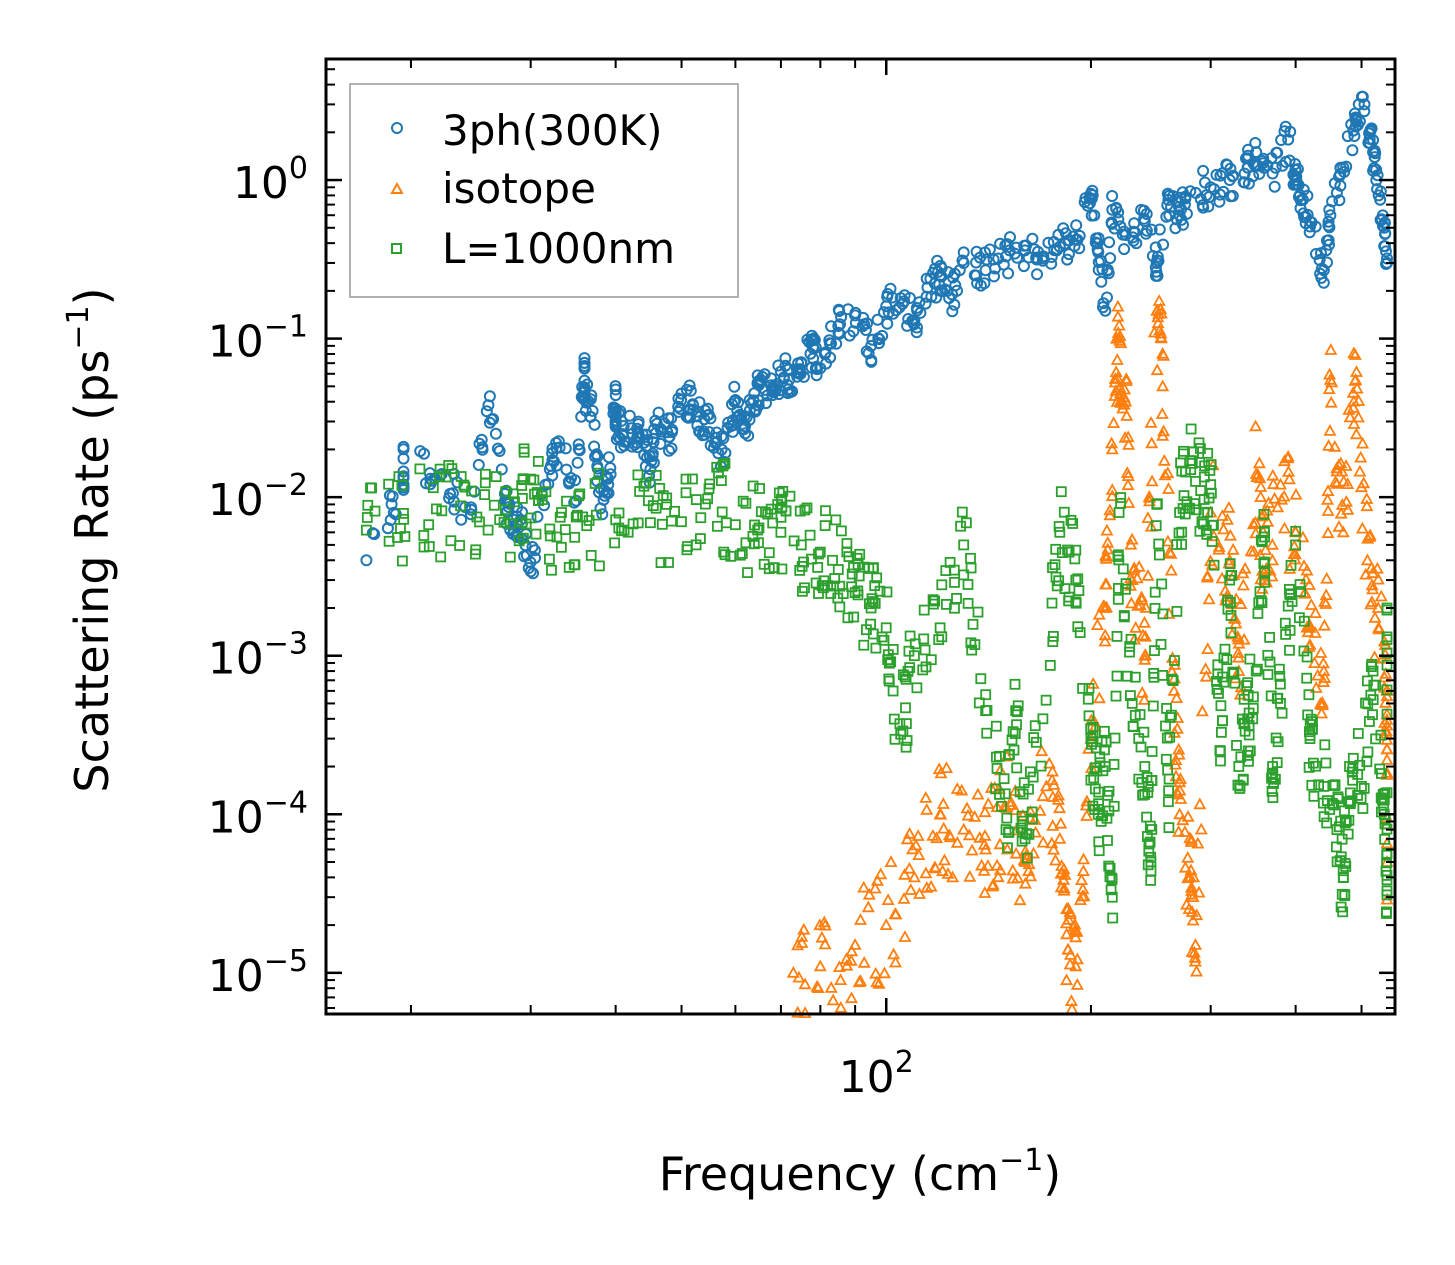 The image size is (1455, 1265). I want to click on legend-item-3ph: 3ph(300K), so click(526, 130).